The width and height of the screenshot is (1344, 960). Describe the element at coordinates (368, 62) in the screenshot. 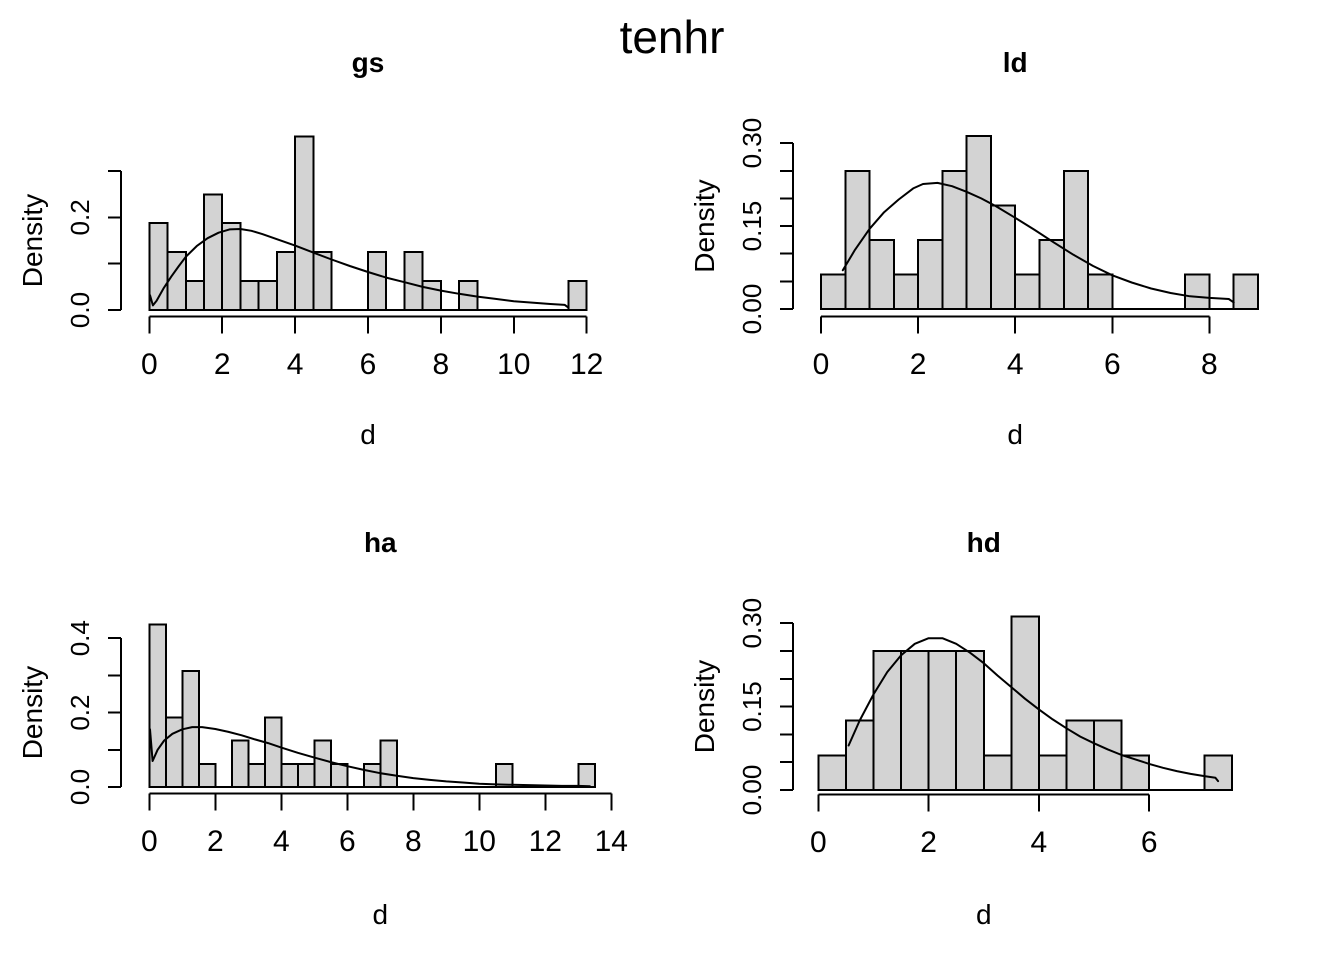

I see `panel-title: gs` at that location.